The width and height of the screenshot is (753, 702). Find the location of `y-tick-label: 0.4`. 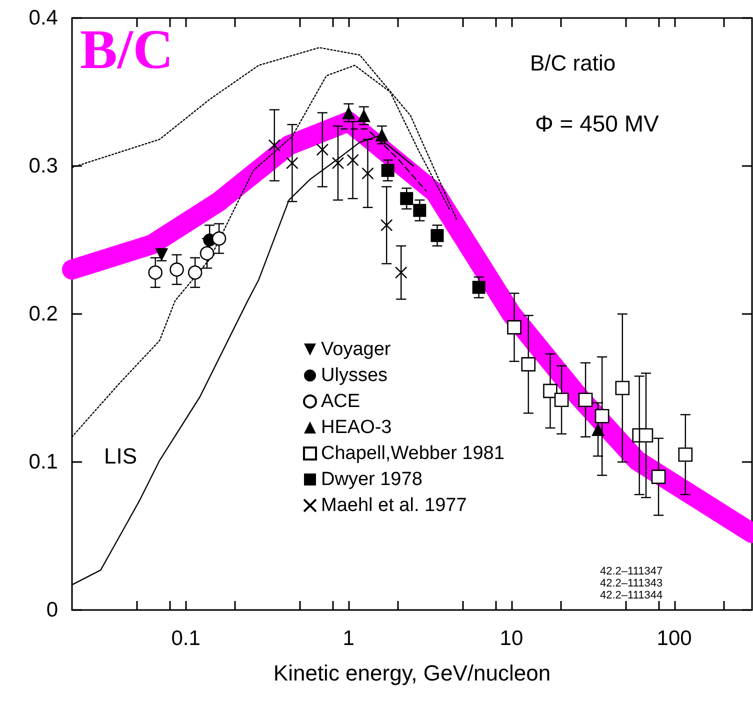

y-tick-label: 0.4 is located at coordinates (43, 18).